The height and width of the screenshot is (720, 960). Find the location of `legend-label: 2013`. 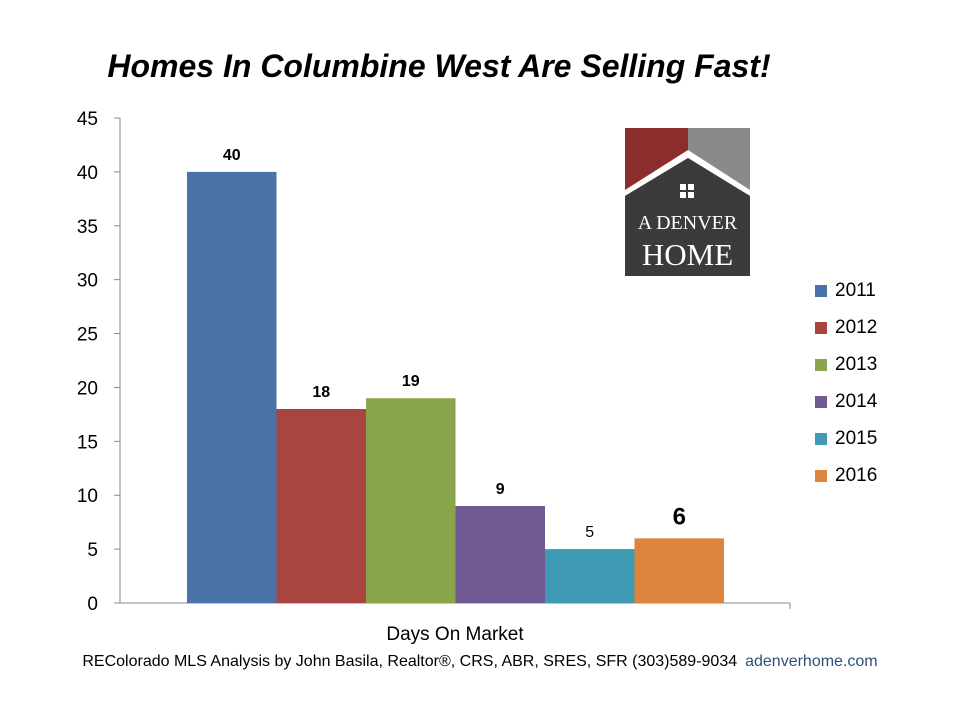

legend-label: 2013 is located at coordinates (856, 364).